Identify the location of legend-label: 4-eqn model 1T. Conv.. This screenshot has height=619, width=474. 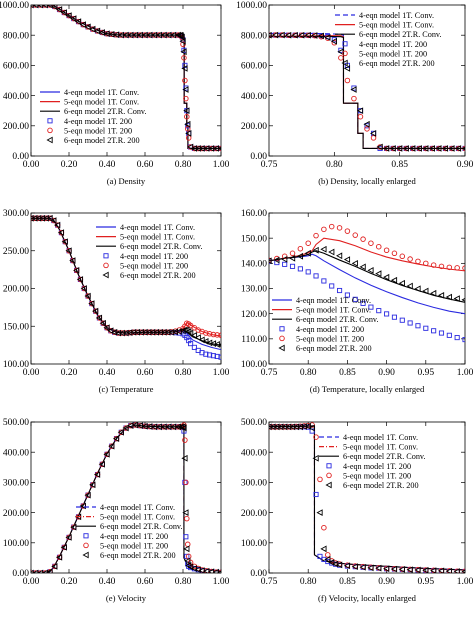
(396, 15).